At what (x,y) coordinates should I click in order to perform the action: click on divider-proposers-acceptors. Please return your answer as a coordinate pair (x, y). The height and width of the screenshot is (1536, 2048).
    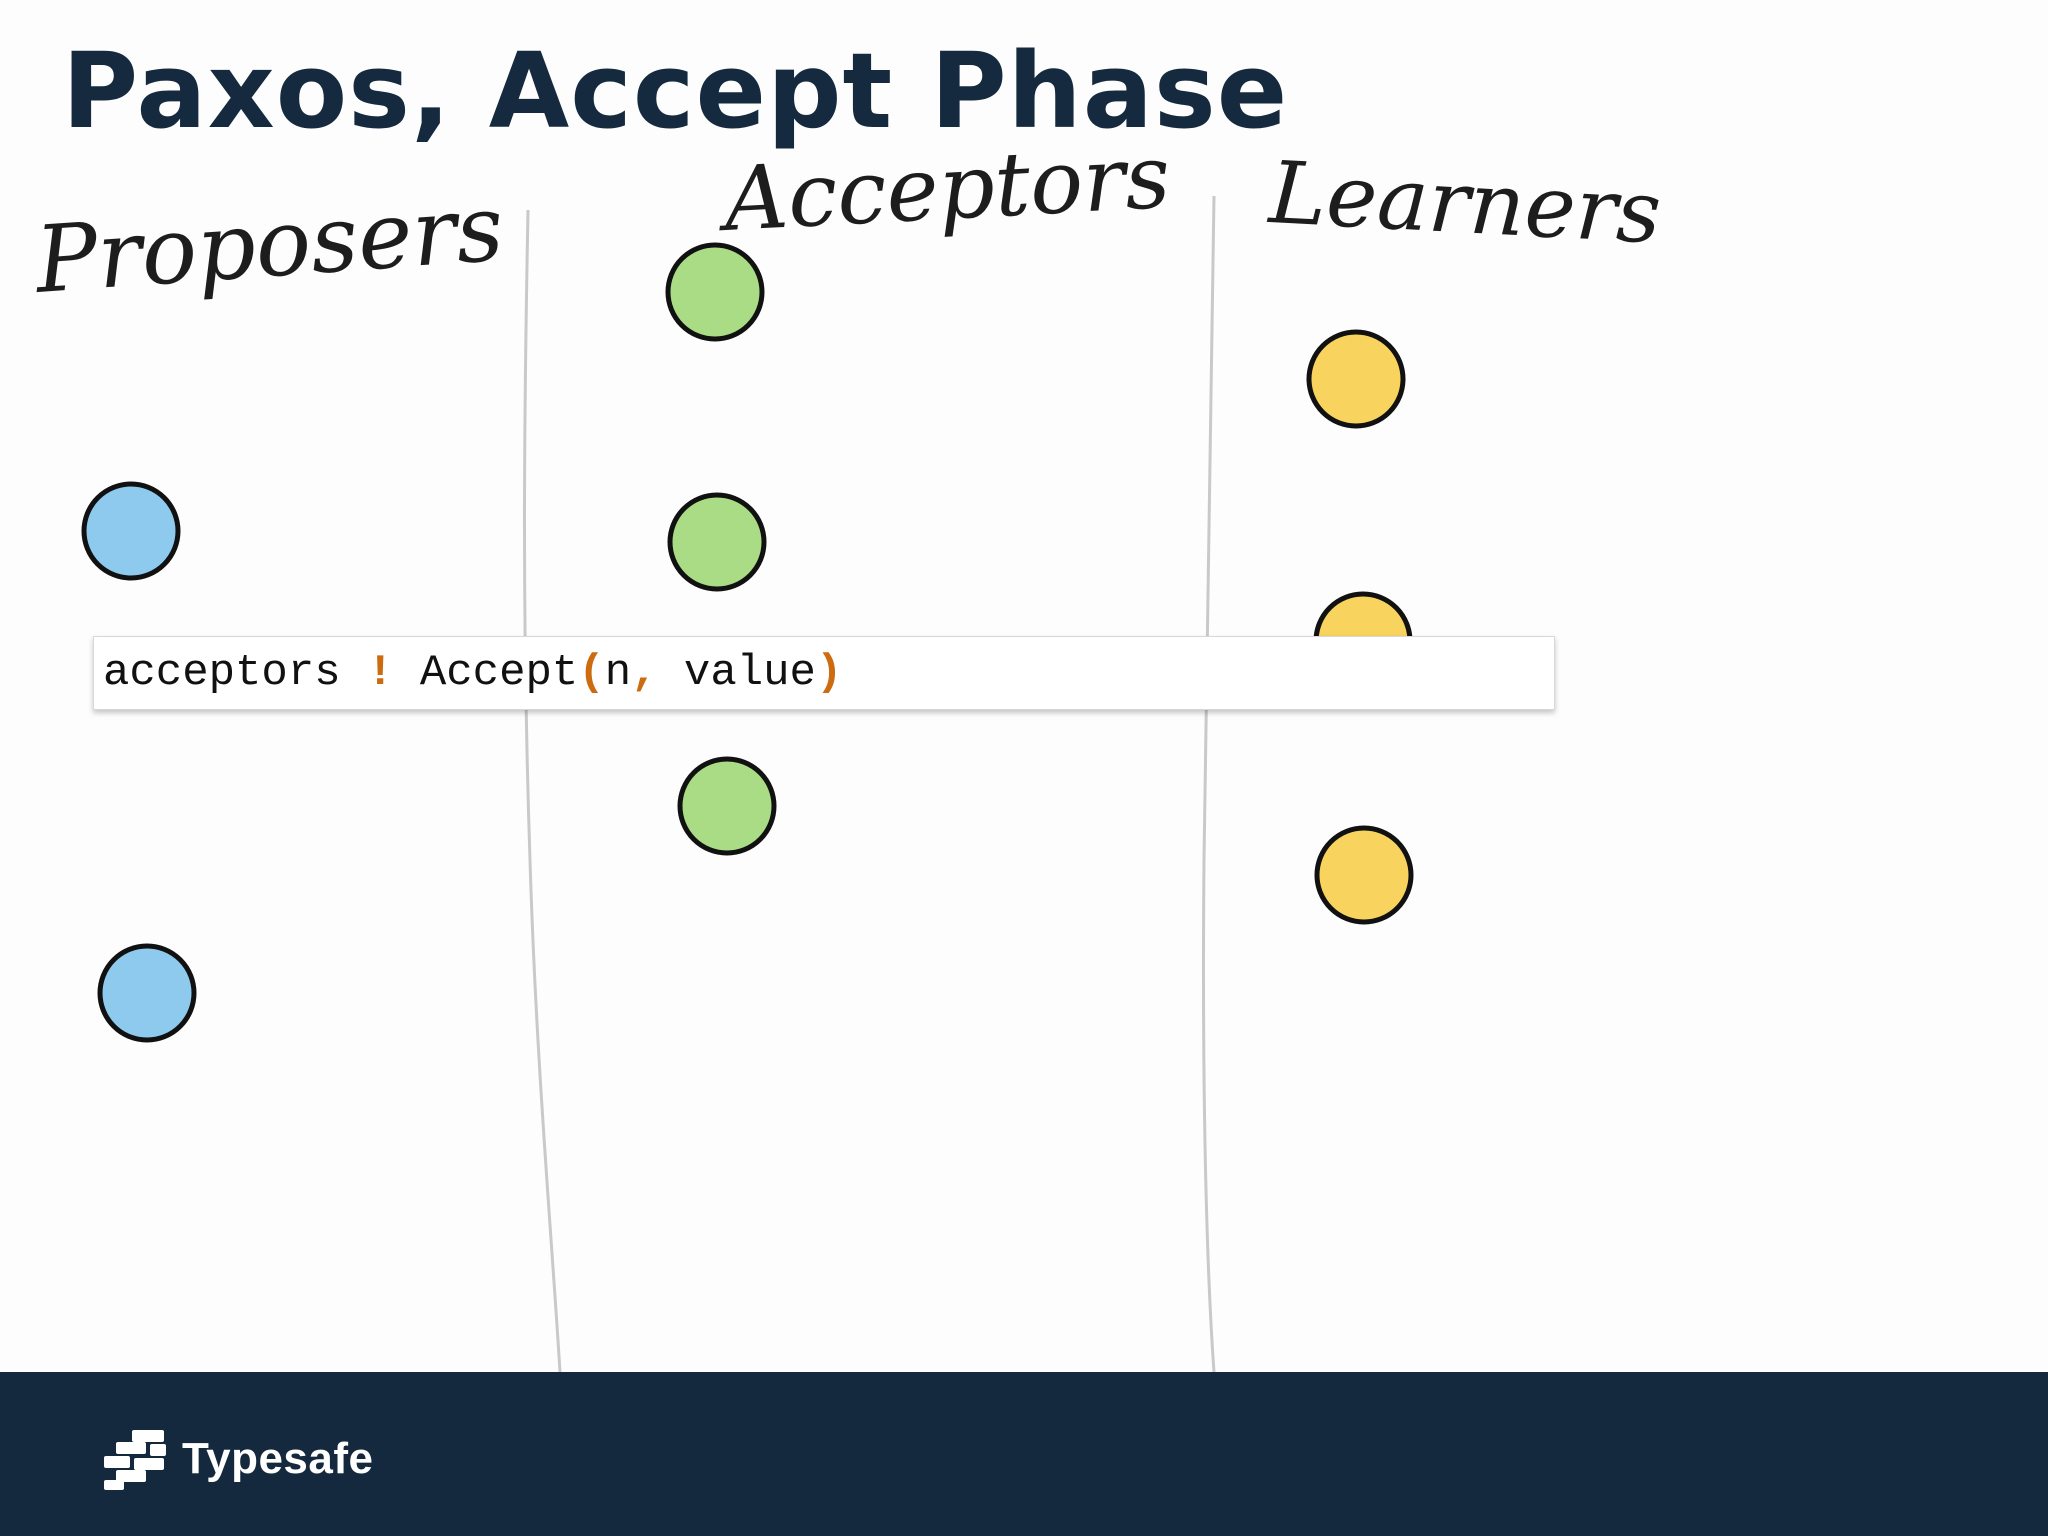
    Looking at the image, I should click on (542, 790).